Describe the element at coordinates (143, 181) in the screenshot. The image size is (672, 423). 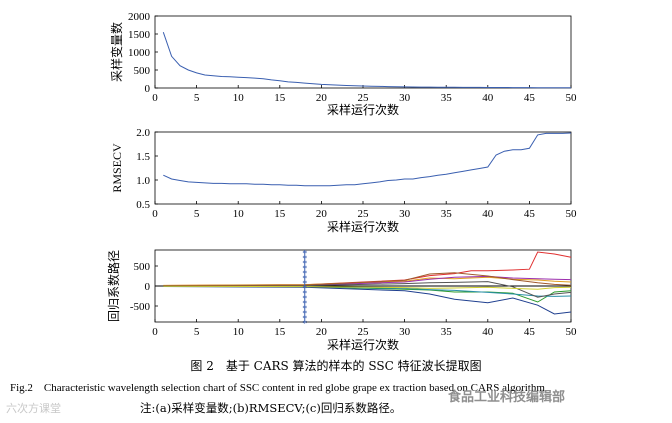
I see `y-tick-label: 1.0` at that location.